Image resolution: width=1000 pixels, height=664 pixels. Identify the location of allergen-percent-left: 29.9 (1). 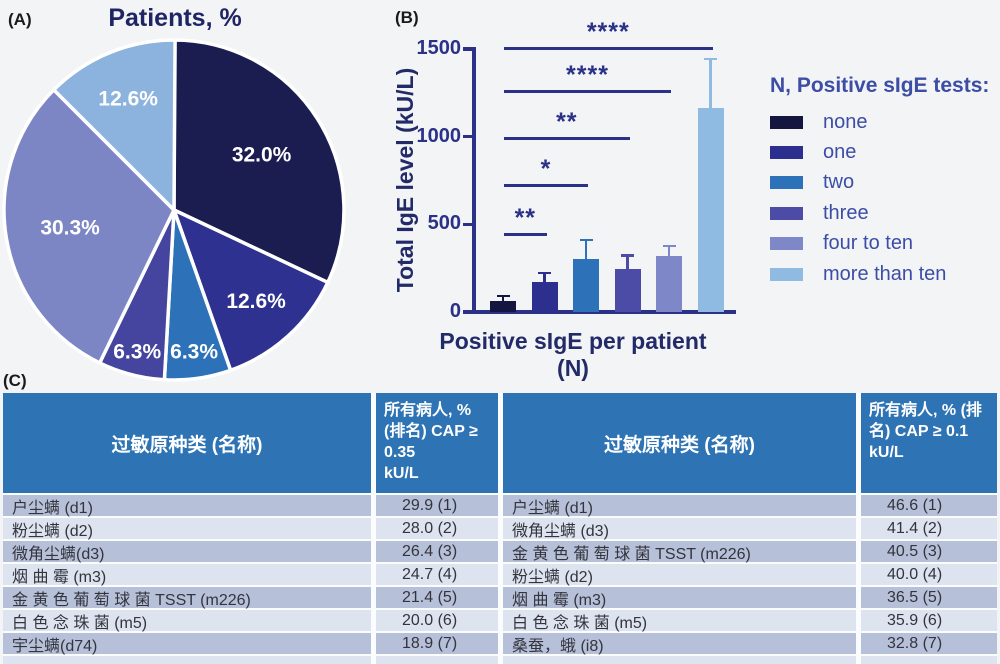
(437, 505).